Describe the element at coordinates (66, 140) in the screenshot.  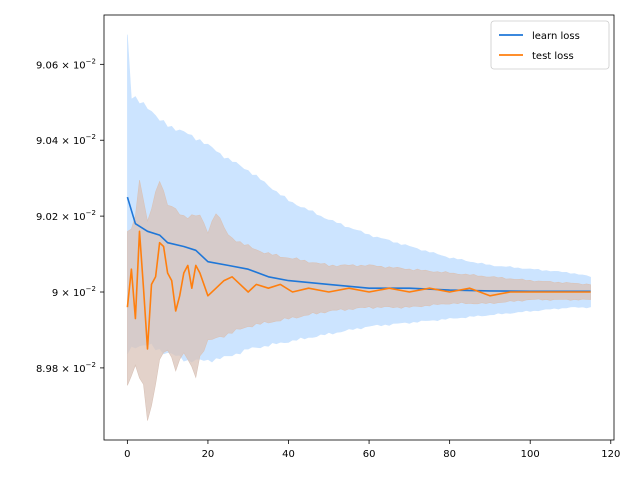
I see `y-tick-label: 9.04 × 10⁻²` at that location.